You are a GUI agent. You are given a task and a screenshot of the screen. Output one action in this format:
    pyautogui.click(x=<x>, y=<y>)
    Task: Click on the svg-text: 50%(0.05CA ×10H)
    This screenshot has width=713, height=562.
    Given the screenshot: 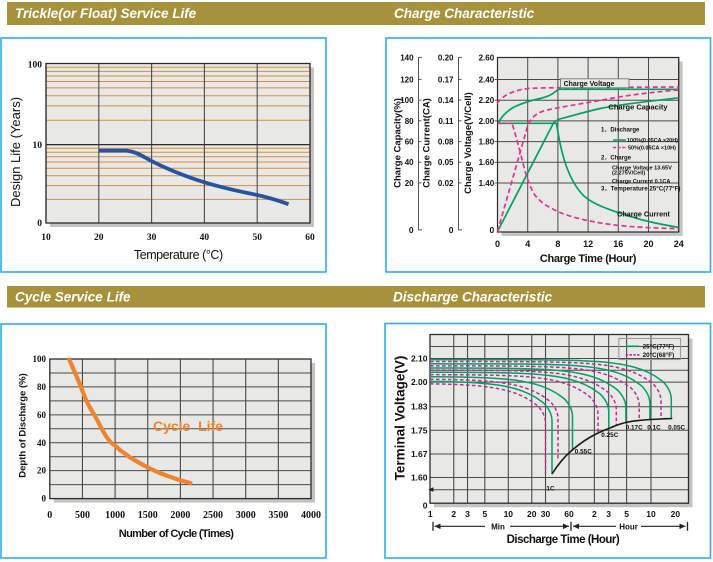 What is the action you would take?
    pyautogui.click(x=652, y=149)
    